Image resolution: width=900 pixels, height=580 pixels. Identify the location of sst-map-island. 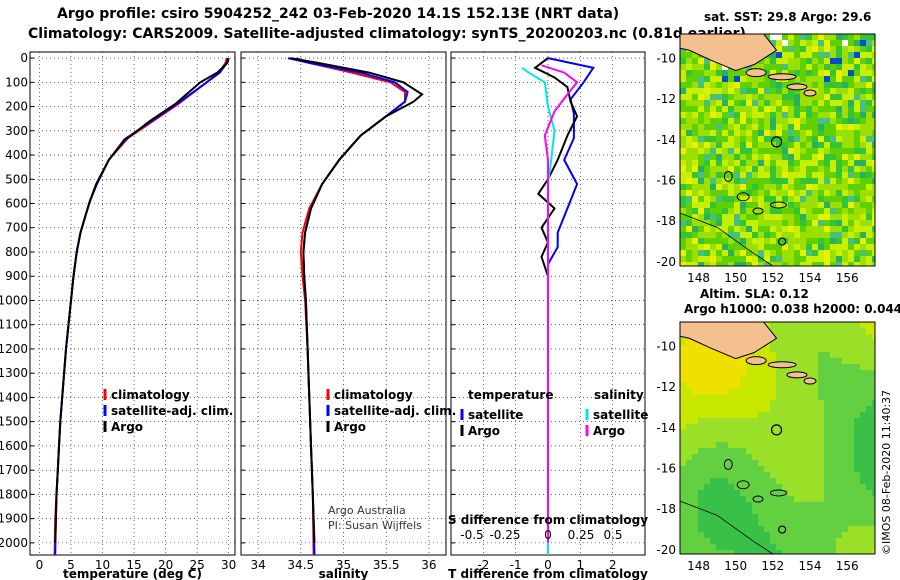
(782, 77).